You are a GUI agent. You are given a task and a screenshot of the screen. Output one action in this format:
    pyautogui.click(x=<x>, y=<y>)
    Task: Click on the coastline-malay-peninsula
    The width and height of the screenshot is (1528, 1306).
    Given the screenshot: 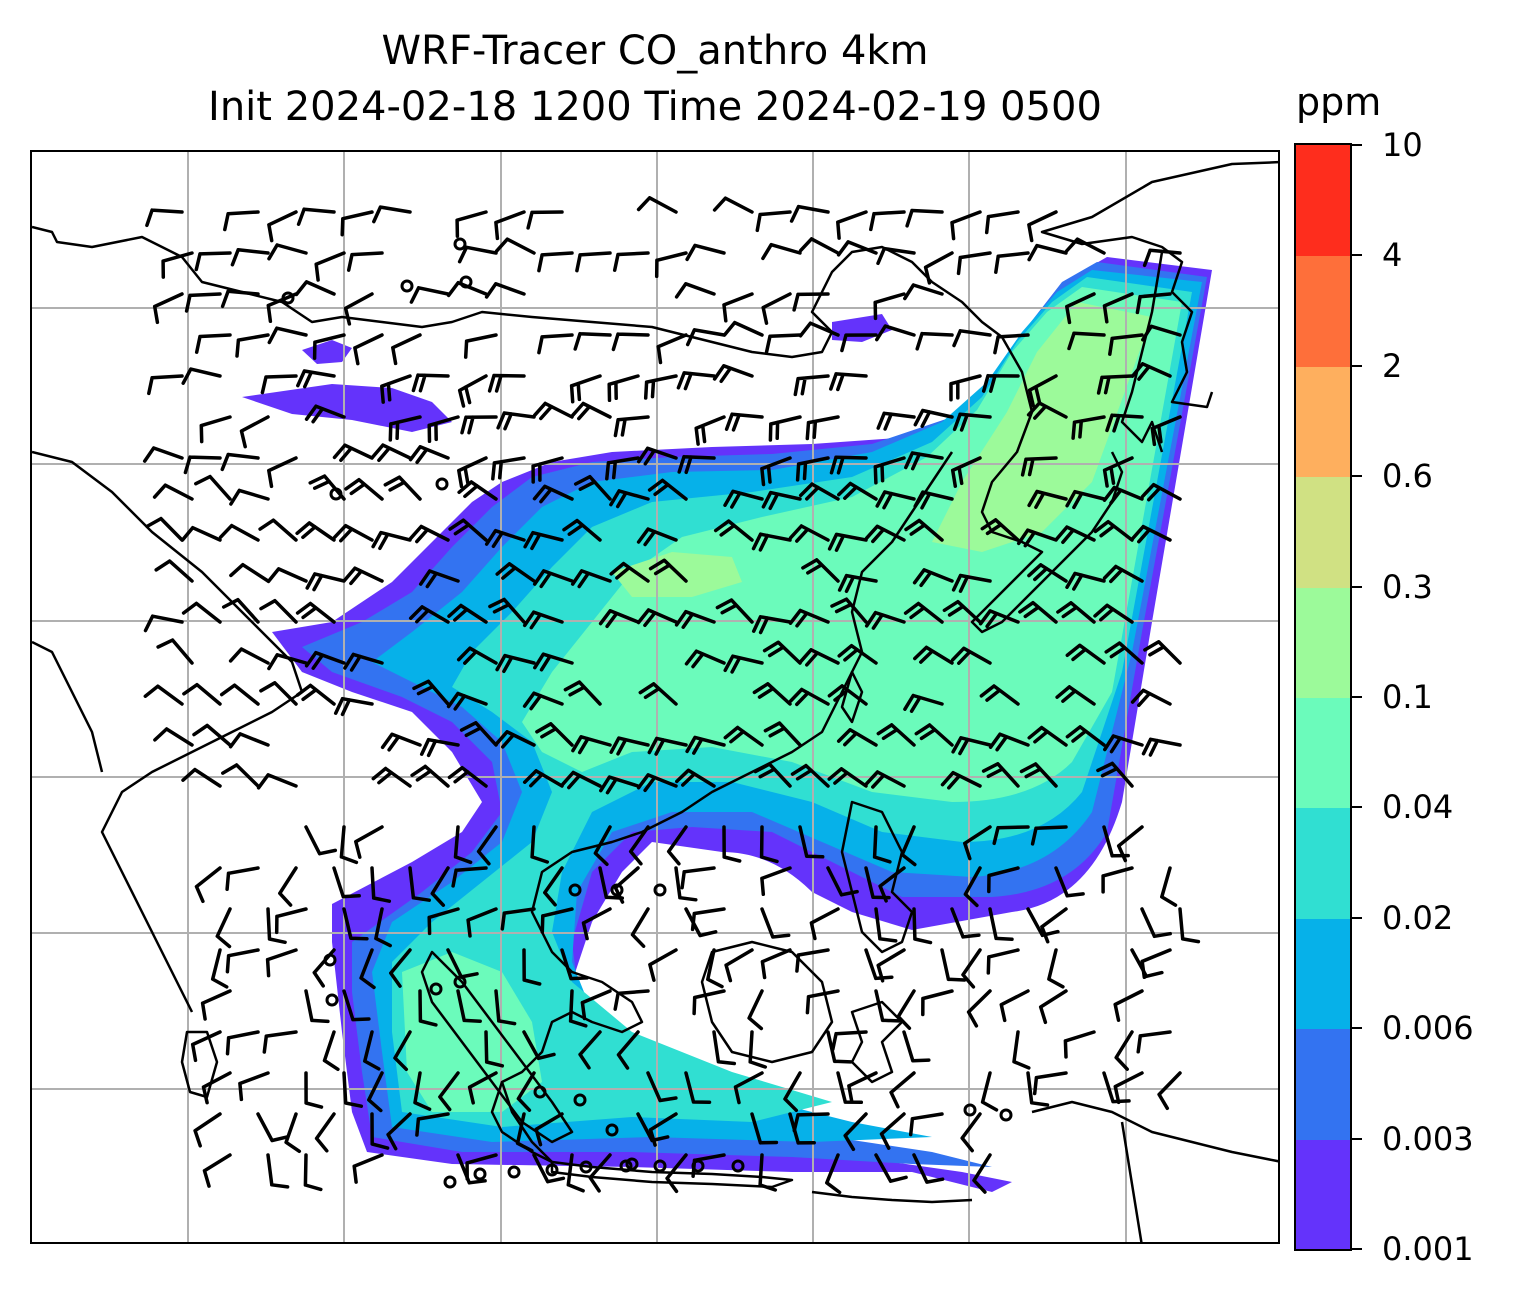 What is the action you would take?
    pyautogui.click(x=521, y=1122)
    